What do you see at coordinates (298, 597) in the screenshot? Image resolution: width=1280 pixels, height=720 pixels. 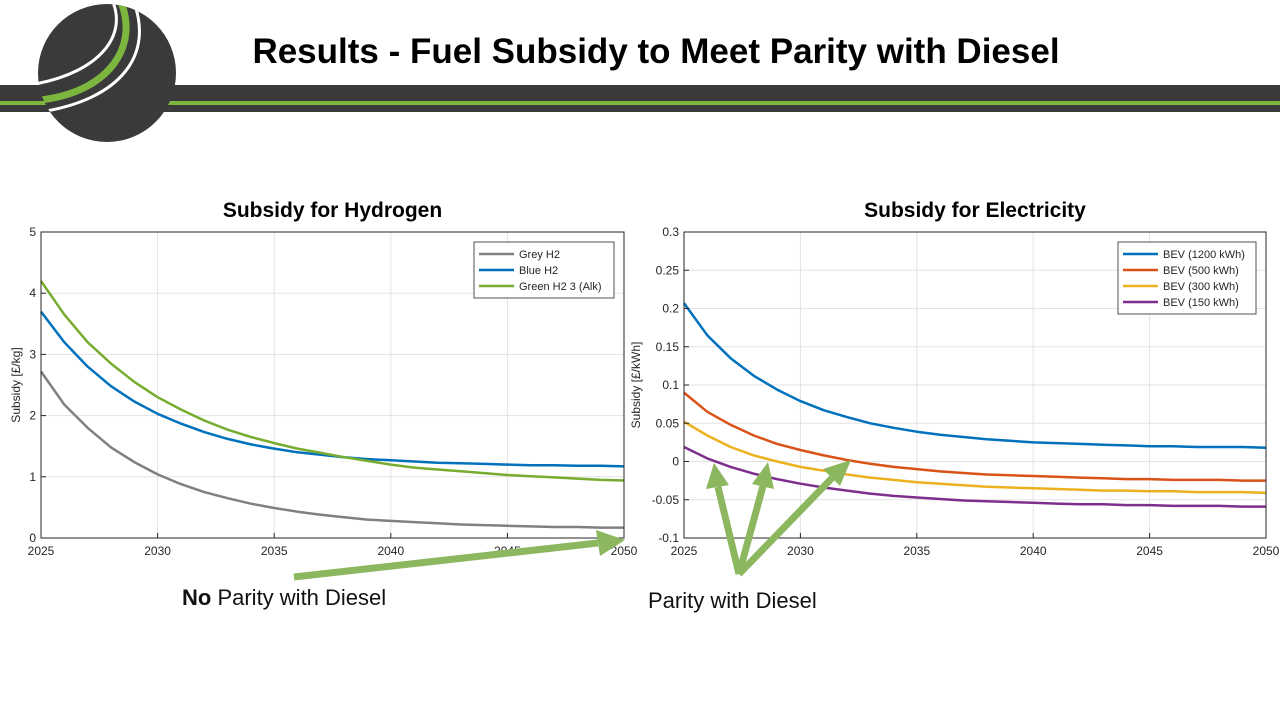 I see `annotation-no-parity-rest: Parity with Diesel` at bounding box center [298, 597].